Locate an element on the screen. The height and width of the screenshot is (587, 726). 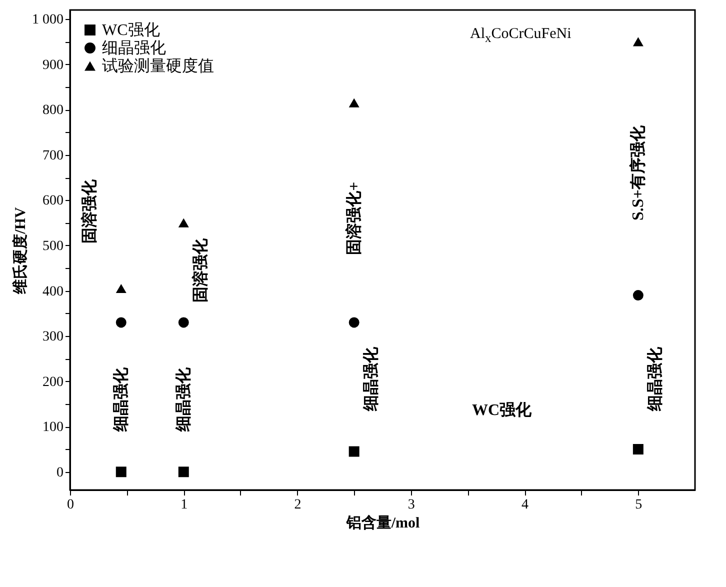
x-tick-label: 0 is located at coordinates (70, 505).